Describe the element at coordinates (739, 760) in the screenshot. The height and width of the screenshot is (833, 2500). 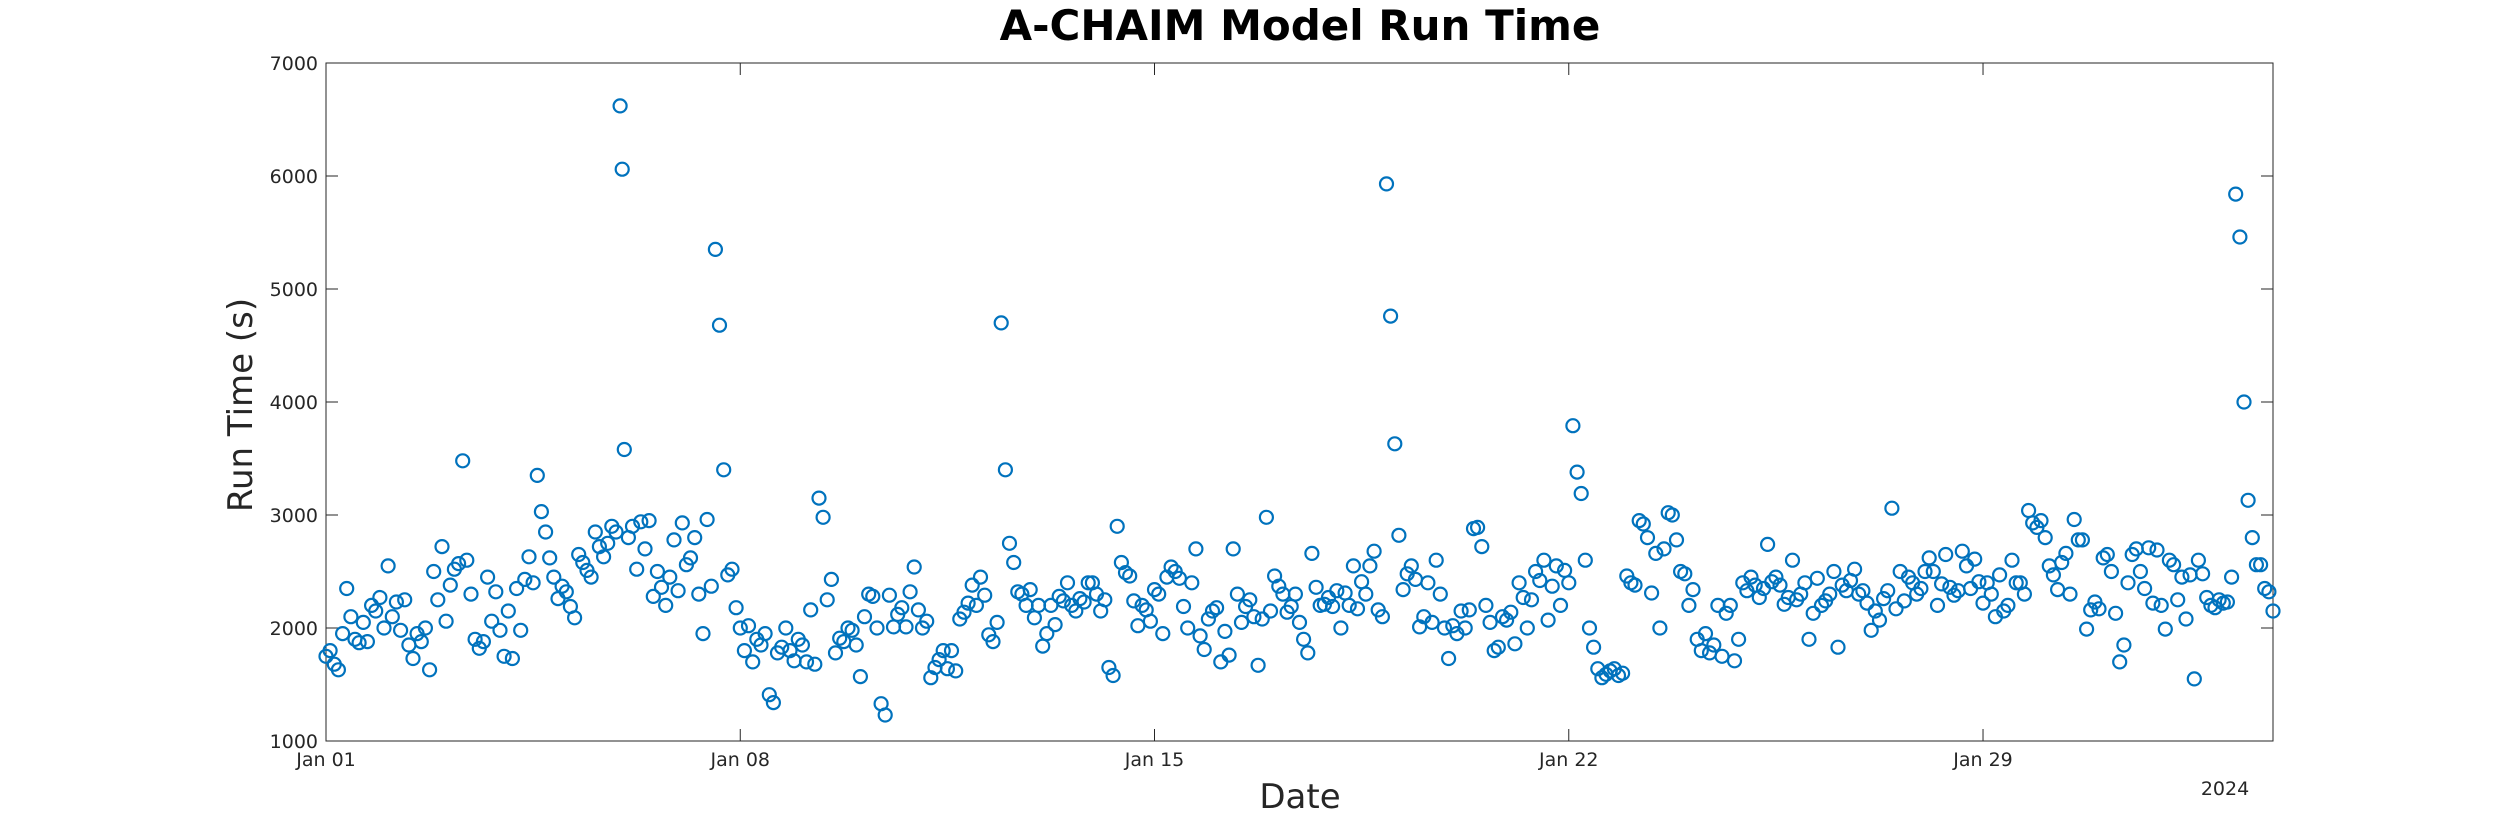
I see `x-tick-label: Jan 08` at that location.